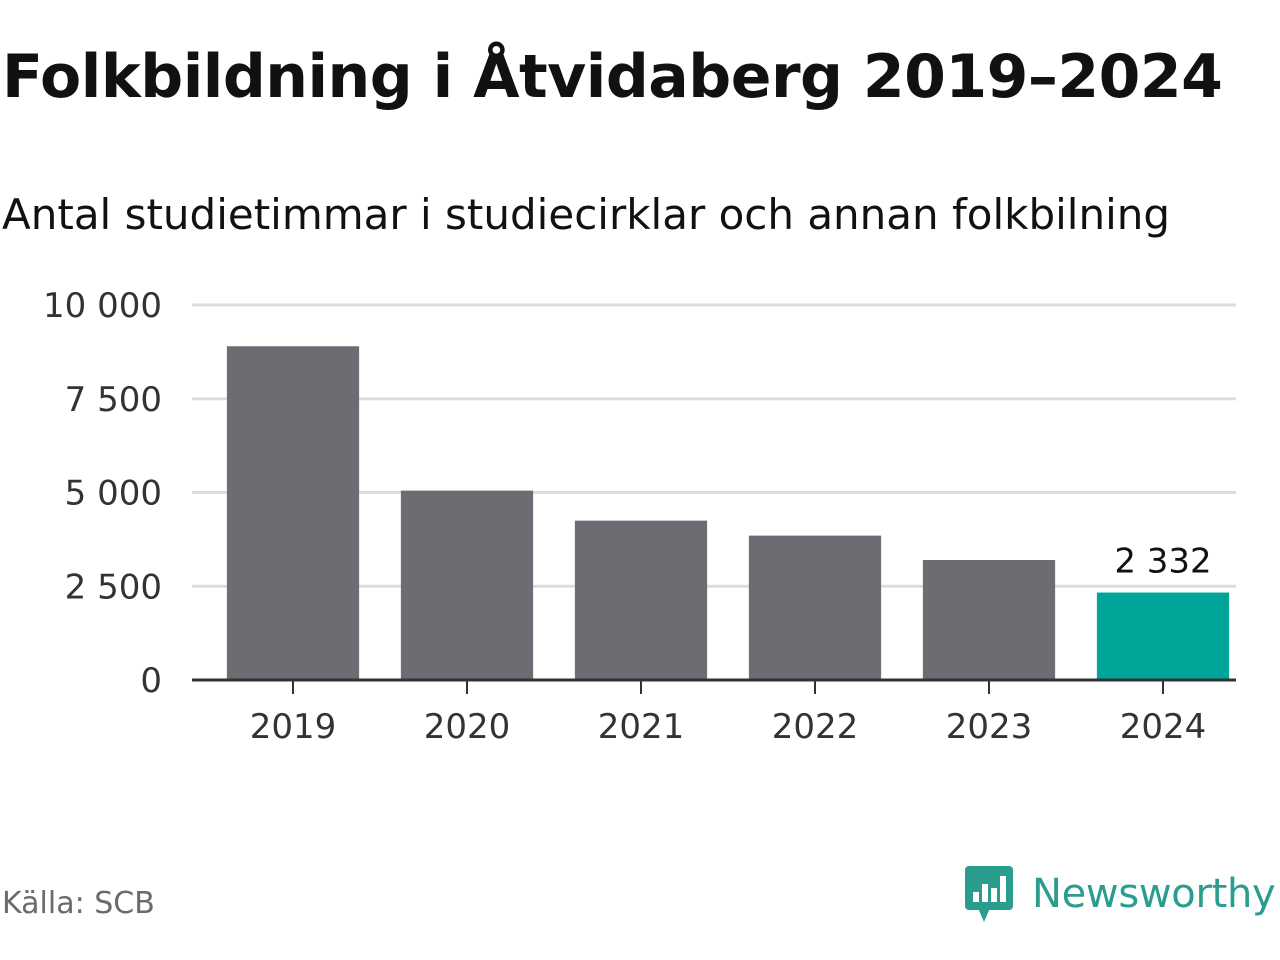 The height and width of the screenshot is (960, 1280). I want to click on bar-2022, so click(815, 607).